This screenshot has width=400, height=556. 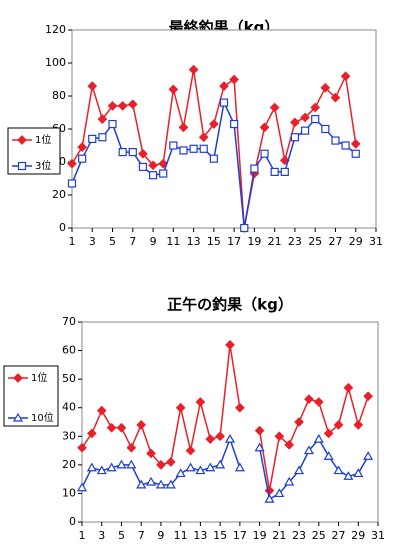 What do you see at coordinates (72, 521) in the screenshot?
I see `y-tick-label: 0` at bounding box center [72, 521].